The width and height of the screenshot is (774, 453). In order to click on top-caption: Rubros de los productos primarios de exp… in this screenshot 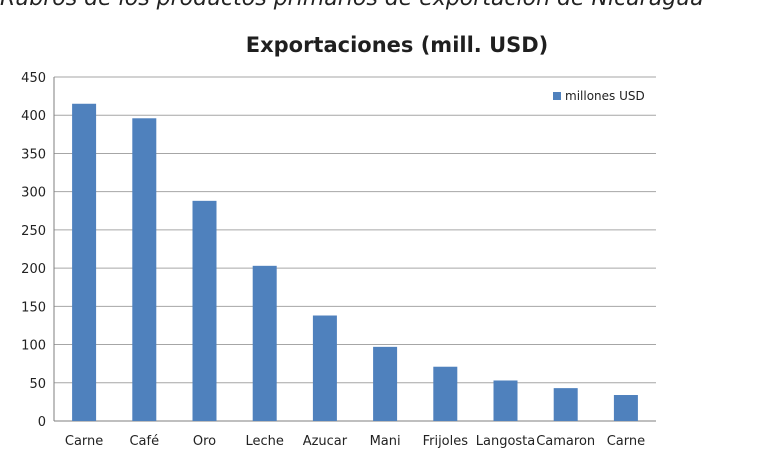, I will do `click(387, 5)`.